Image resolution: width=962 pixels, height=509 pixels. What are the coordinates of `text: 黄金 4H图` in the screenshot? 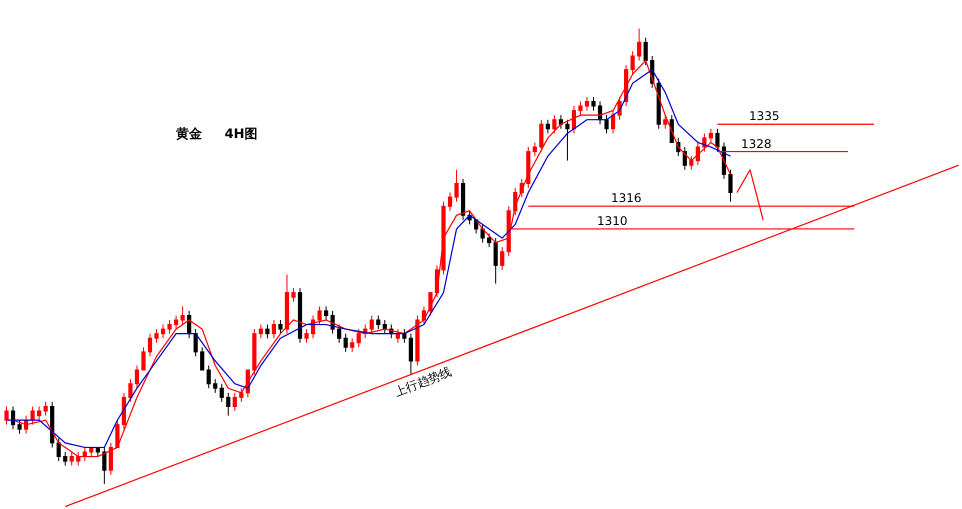 It's located at (216, 134).